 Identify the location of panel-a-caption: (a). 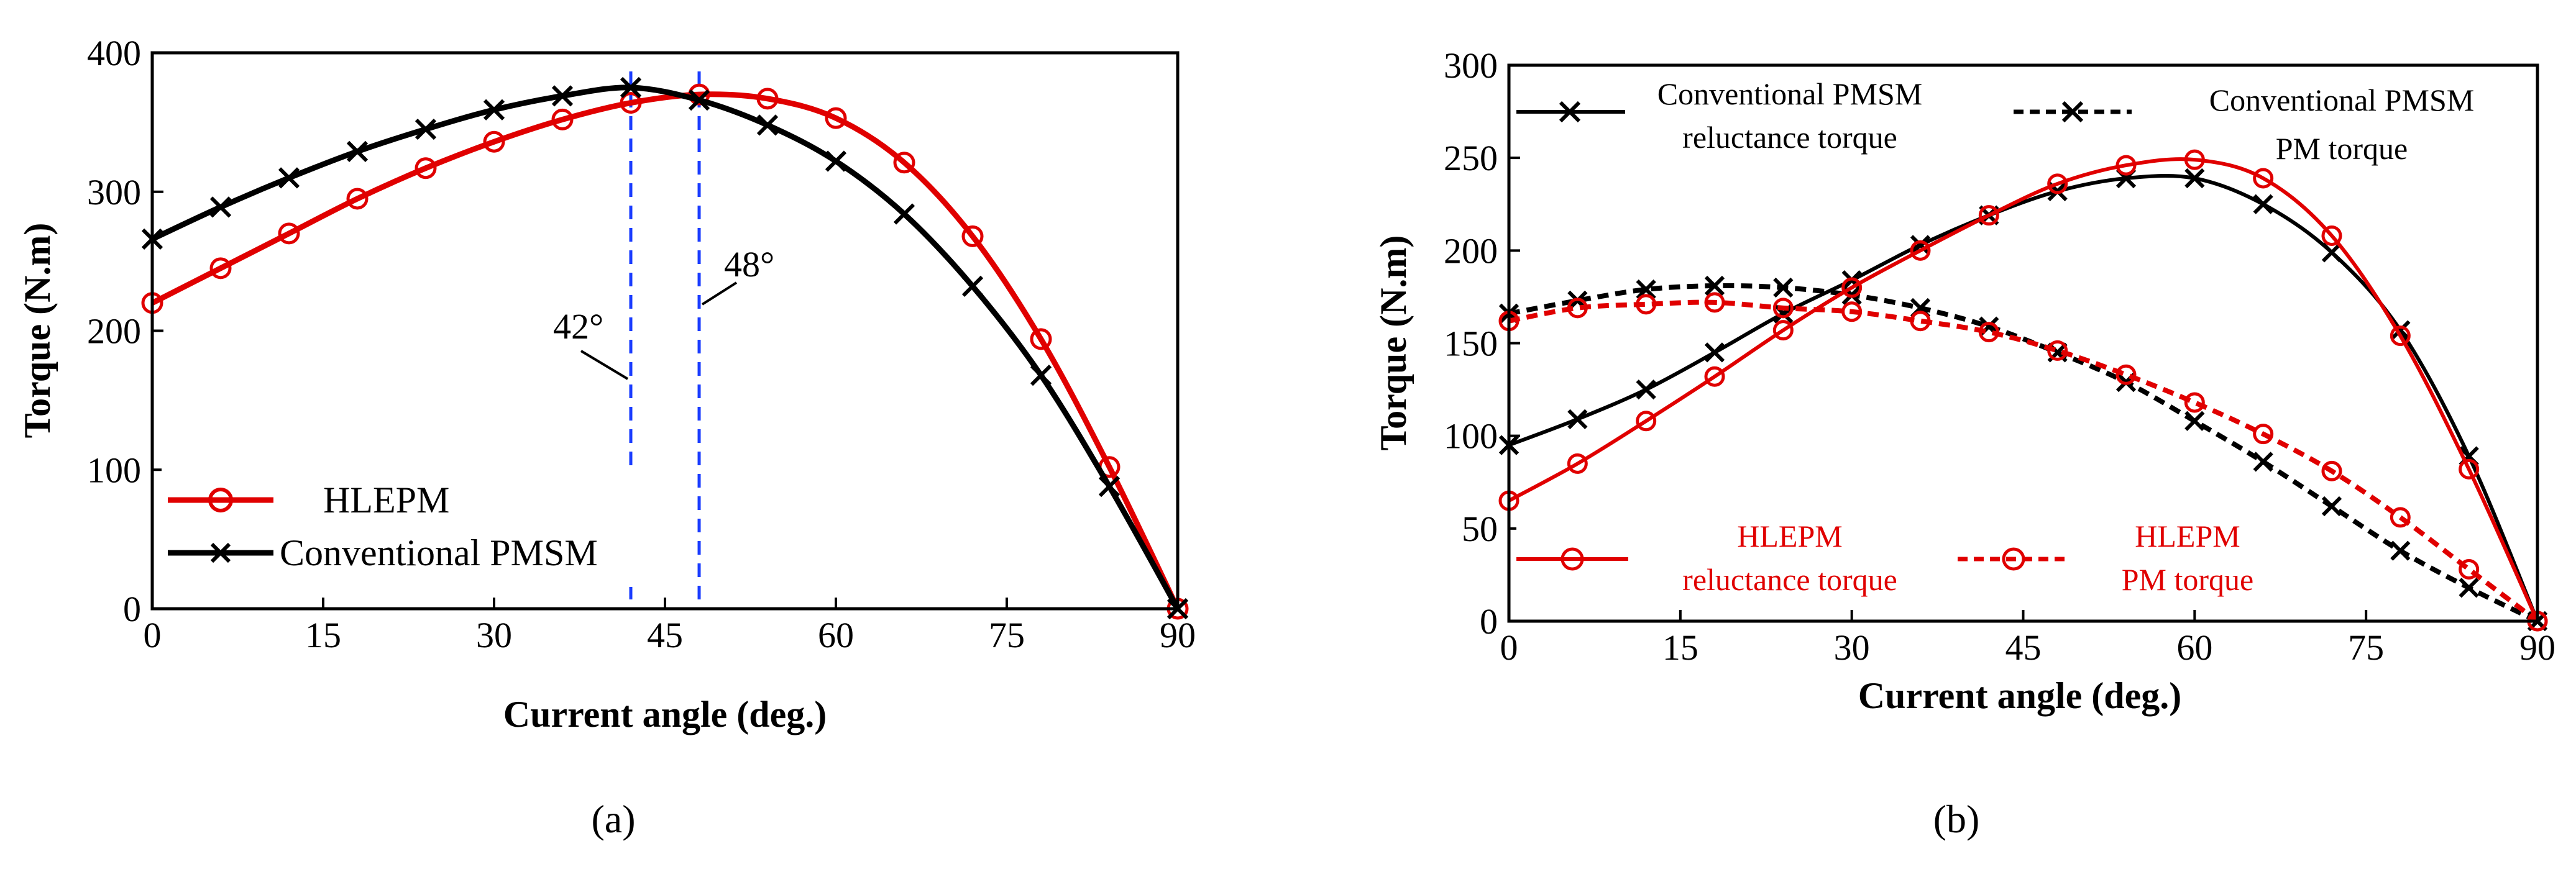
(613, 819).